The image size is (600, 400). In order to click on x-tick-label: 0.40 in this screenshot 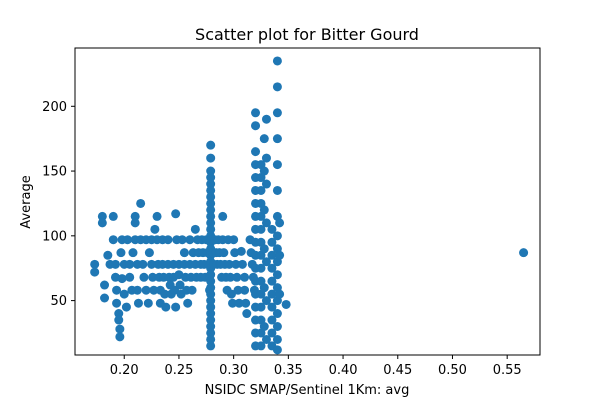, I will do `click(343, 370)`.